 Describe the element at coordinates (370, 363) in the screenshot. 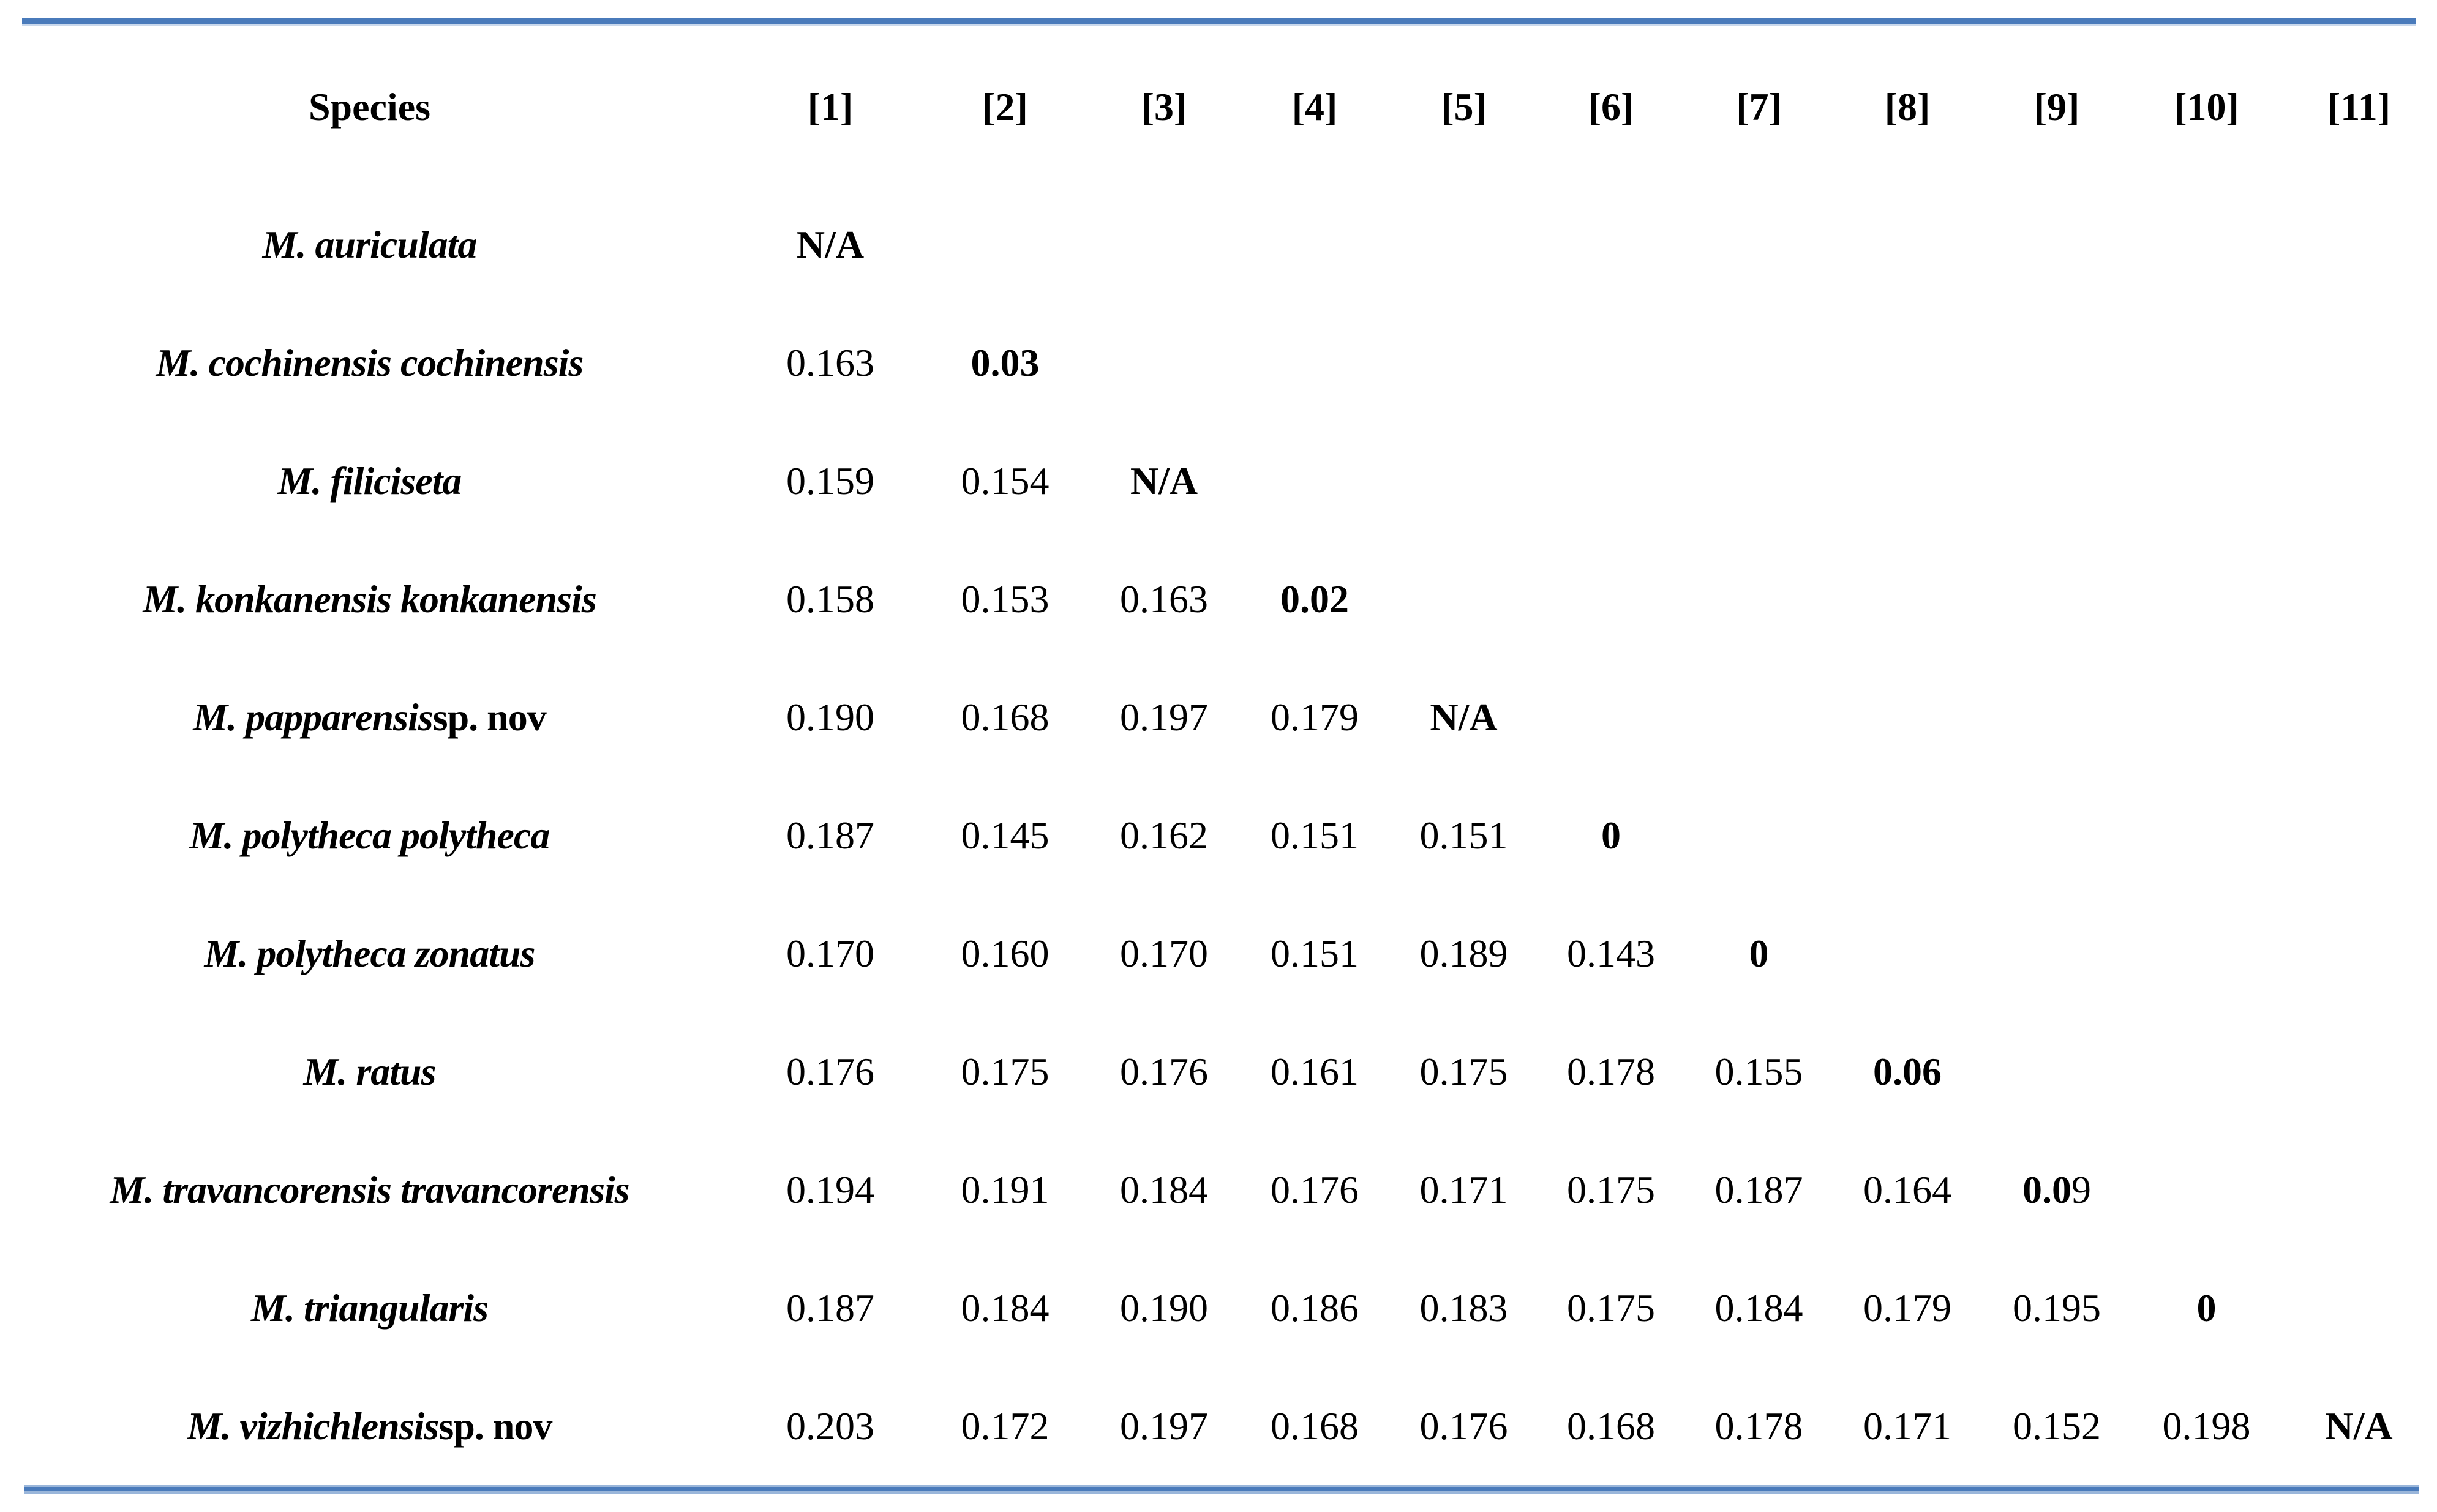

I see `species-name: M. cochinensis cochinensis` at that location.